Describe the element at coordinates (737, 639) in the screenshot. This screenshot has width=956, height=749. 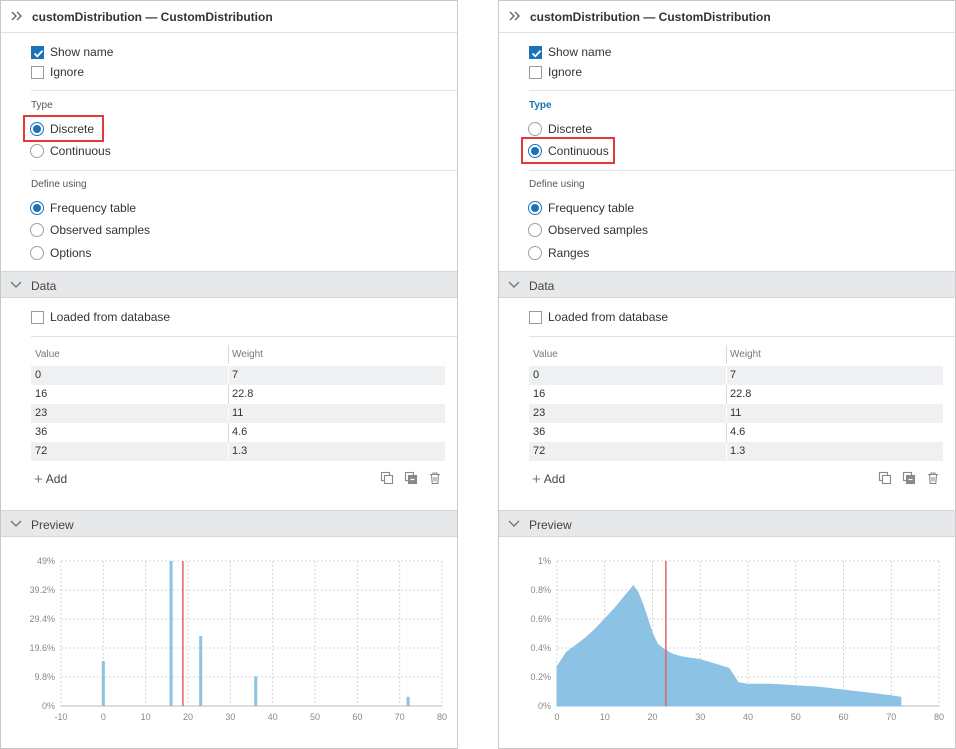
I see `preview-chart: 0 10 20 30 40 50 60 70 80 0% 0.2% 0.4% 0.6% 0.8% 1%` at that location.